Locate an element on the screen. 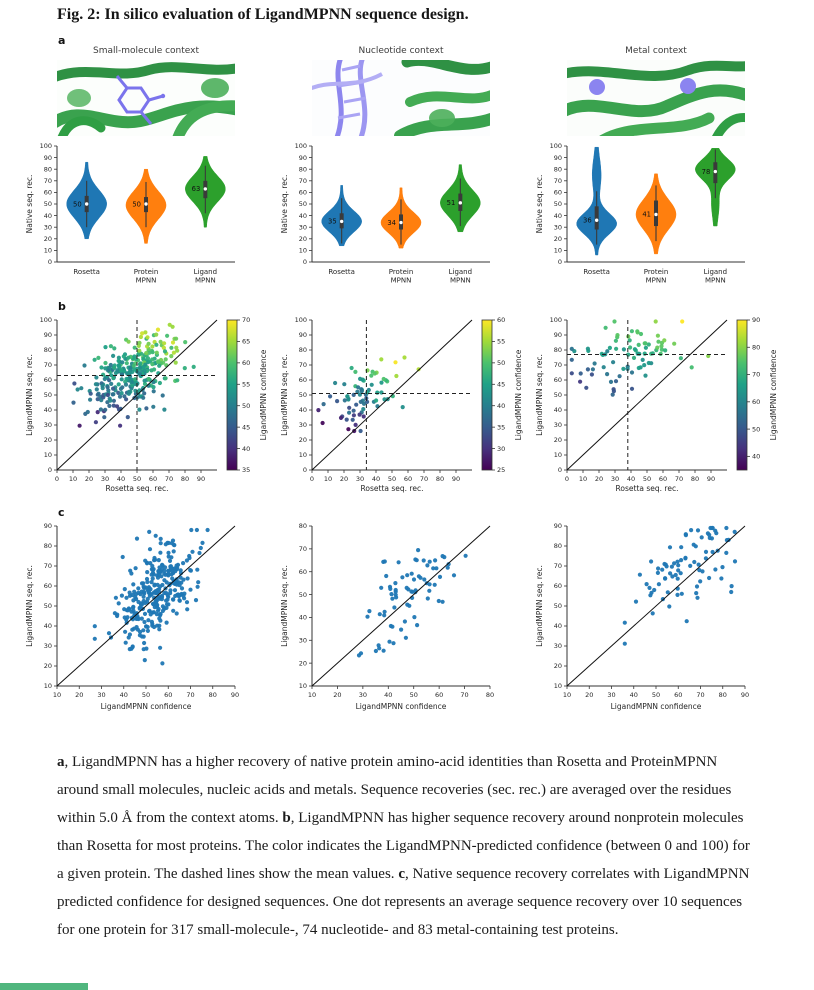 The width and height of the screenshot is (814, 990). bottom-partial-element is located at coordinates (44, 986).